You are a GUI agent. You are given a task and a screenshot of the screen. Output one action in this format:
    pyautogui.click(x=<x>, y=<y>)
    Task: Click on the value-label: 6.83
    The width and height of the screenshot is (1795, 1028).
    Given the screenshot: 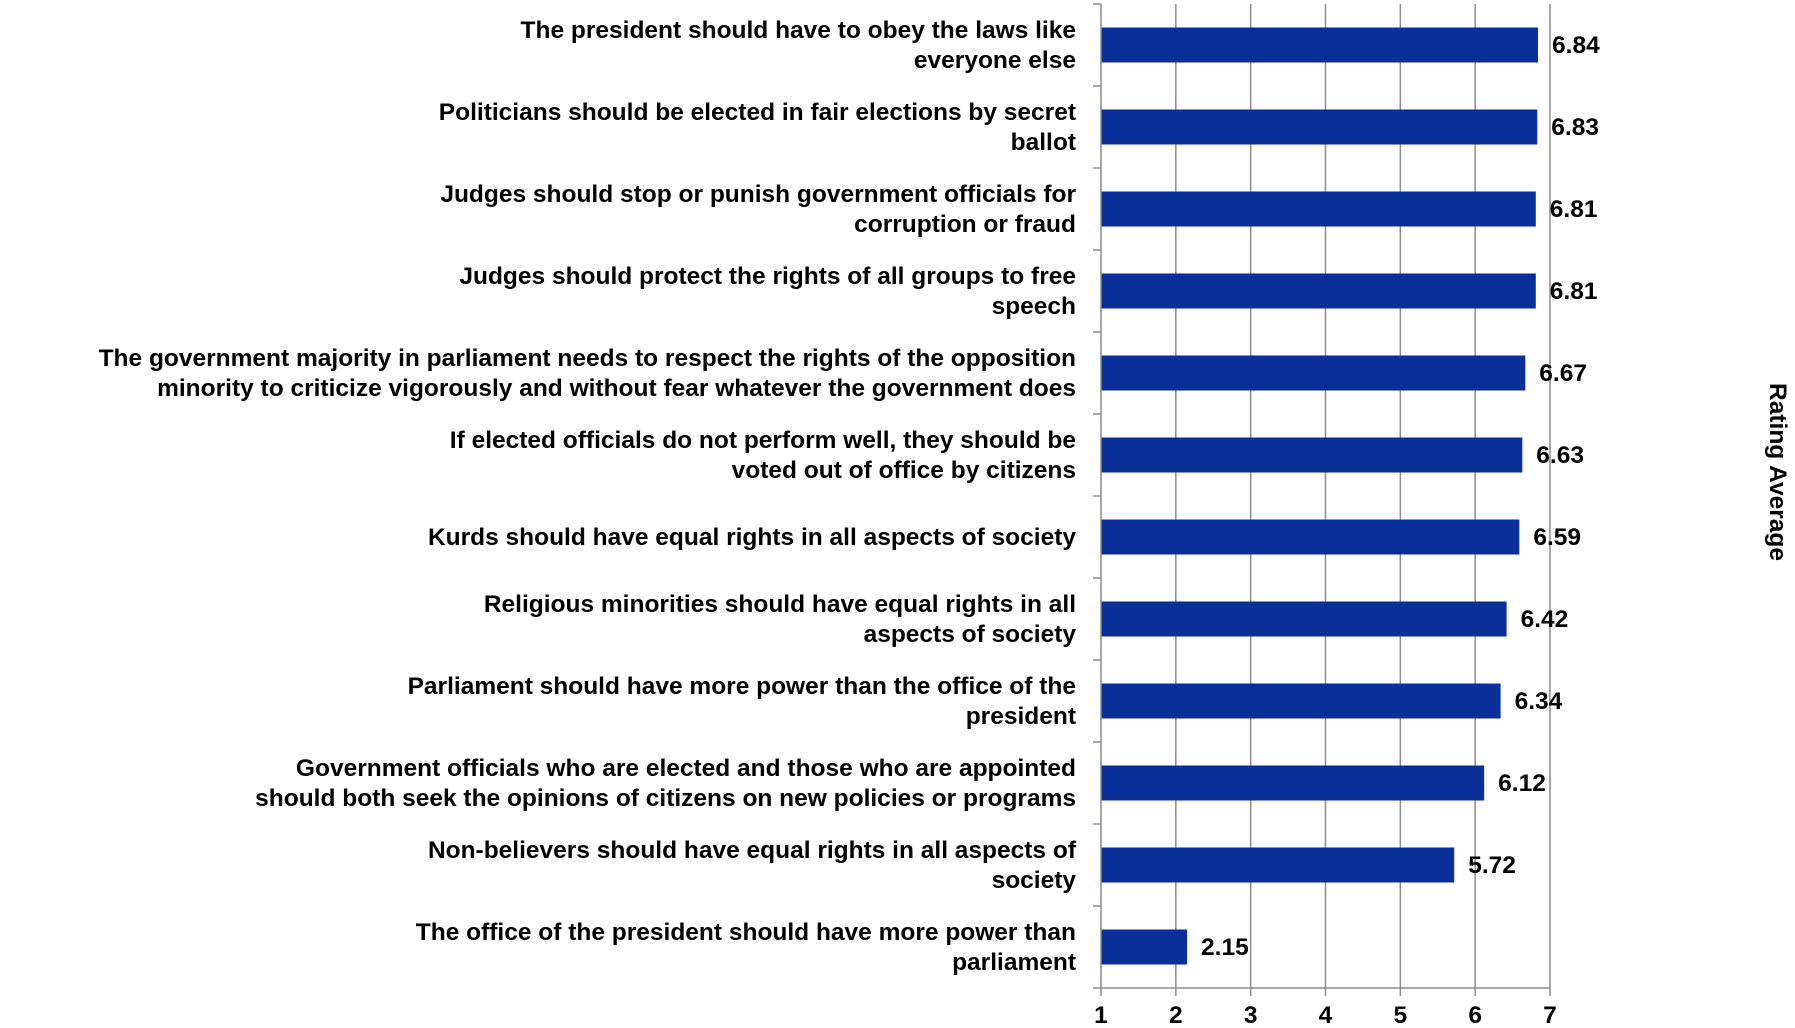 What is the action you would take?
    pyautogui.click(x=1575, y=127)
    